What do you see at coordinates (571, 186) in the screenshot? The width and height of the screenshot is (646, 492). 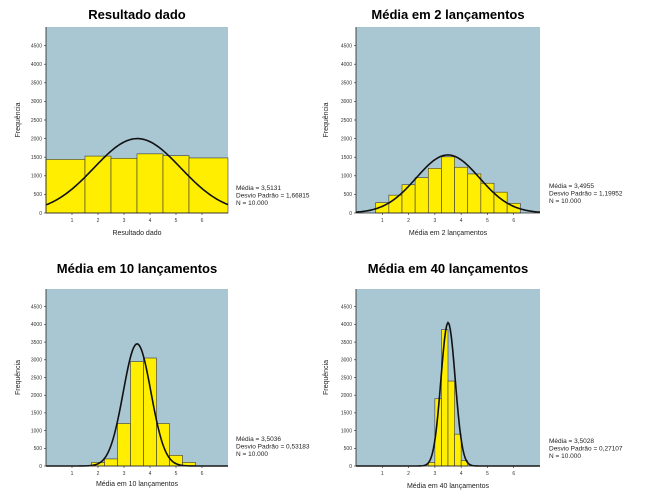 I see `stats-line: Média = 3,4955` at bounding box center [571, 186].